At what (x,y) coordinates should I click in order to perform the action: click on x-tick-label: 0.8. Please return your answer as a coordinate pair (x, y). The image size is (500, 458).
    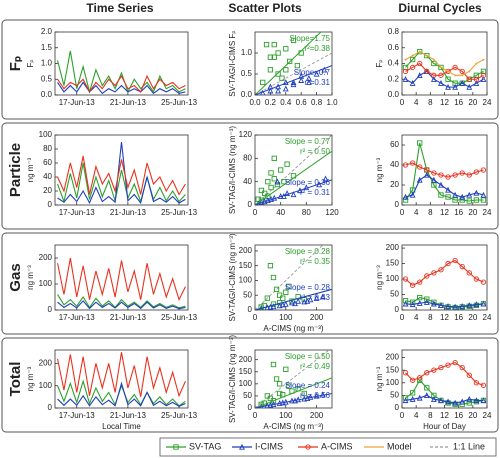
    Looking at the image, I should click on (317, 102).